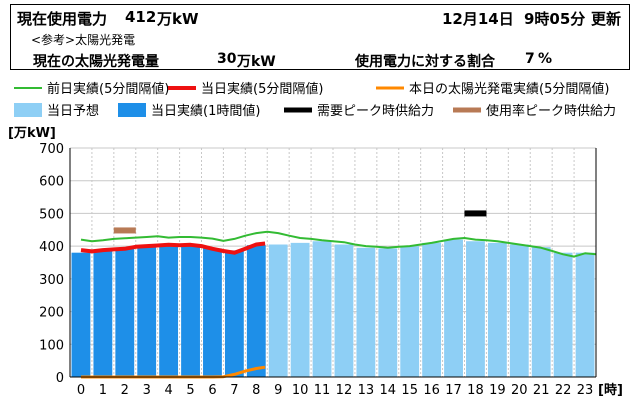 The image size is (640, 420). What do you see at coordinates (141, 17) in the screenshot?
I see `current-usage-value: 412` at bounding box center [141, 17].